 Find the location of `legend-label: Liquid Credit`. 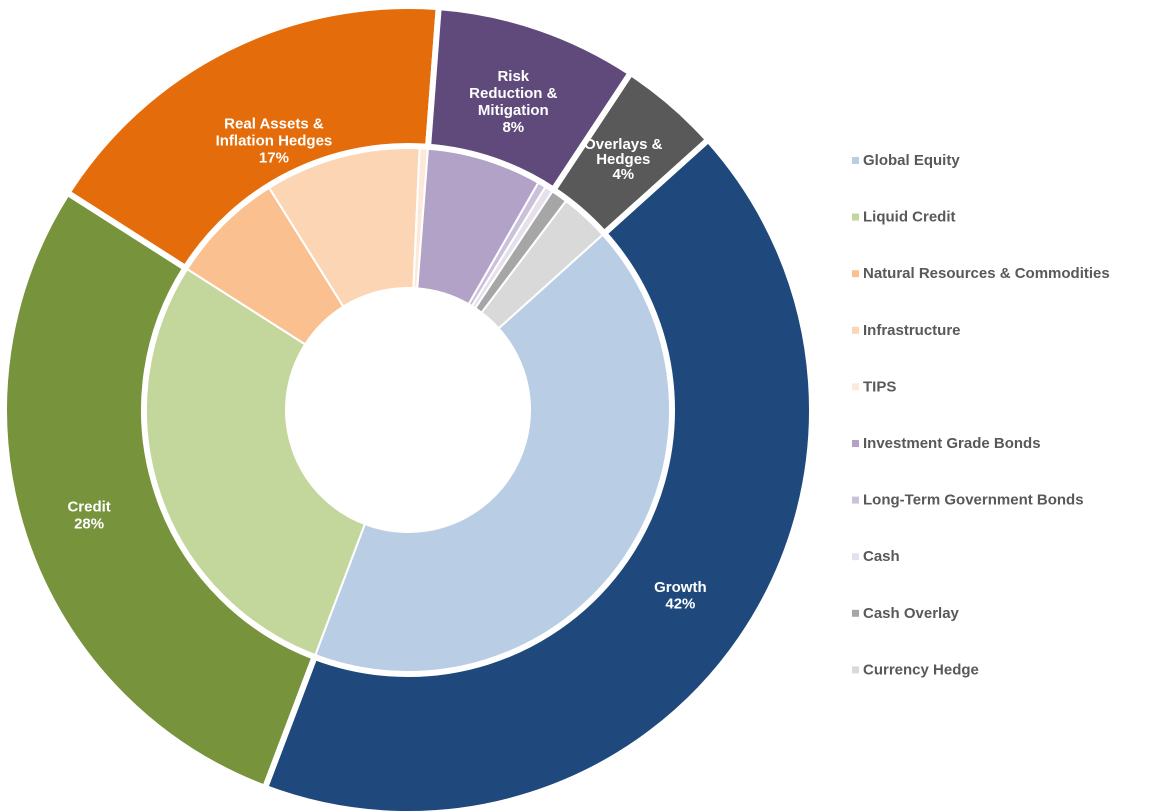

legend-label: Liquid Credit is located at coordinates (909, 217).